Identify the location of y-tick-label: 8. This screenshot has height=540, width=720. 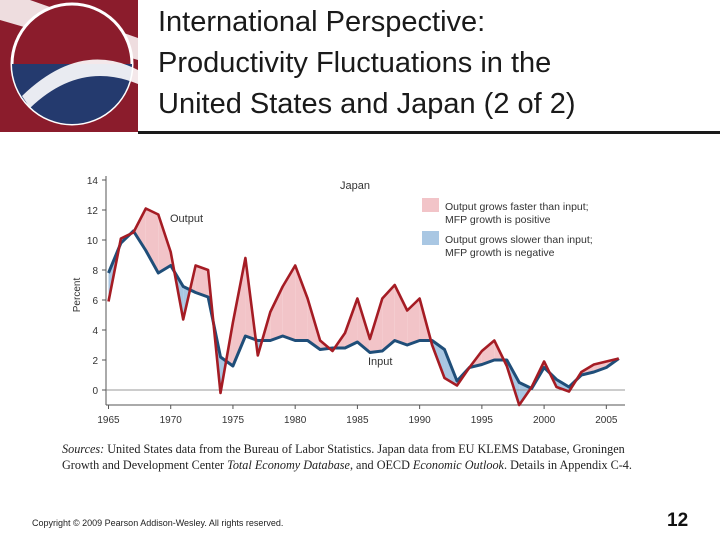
(95, 271).